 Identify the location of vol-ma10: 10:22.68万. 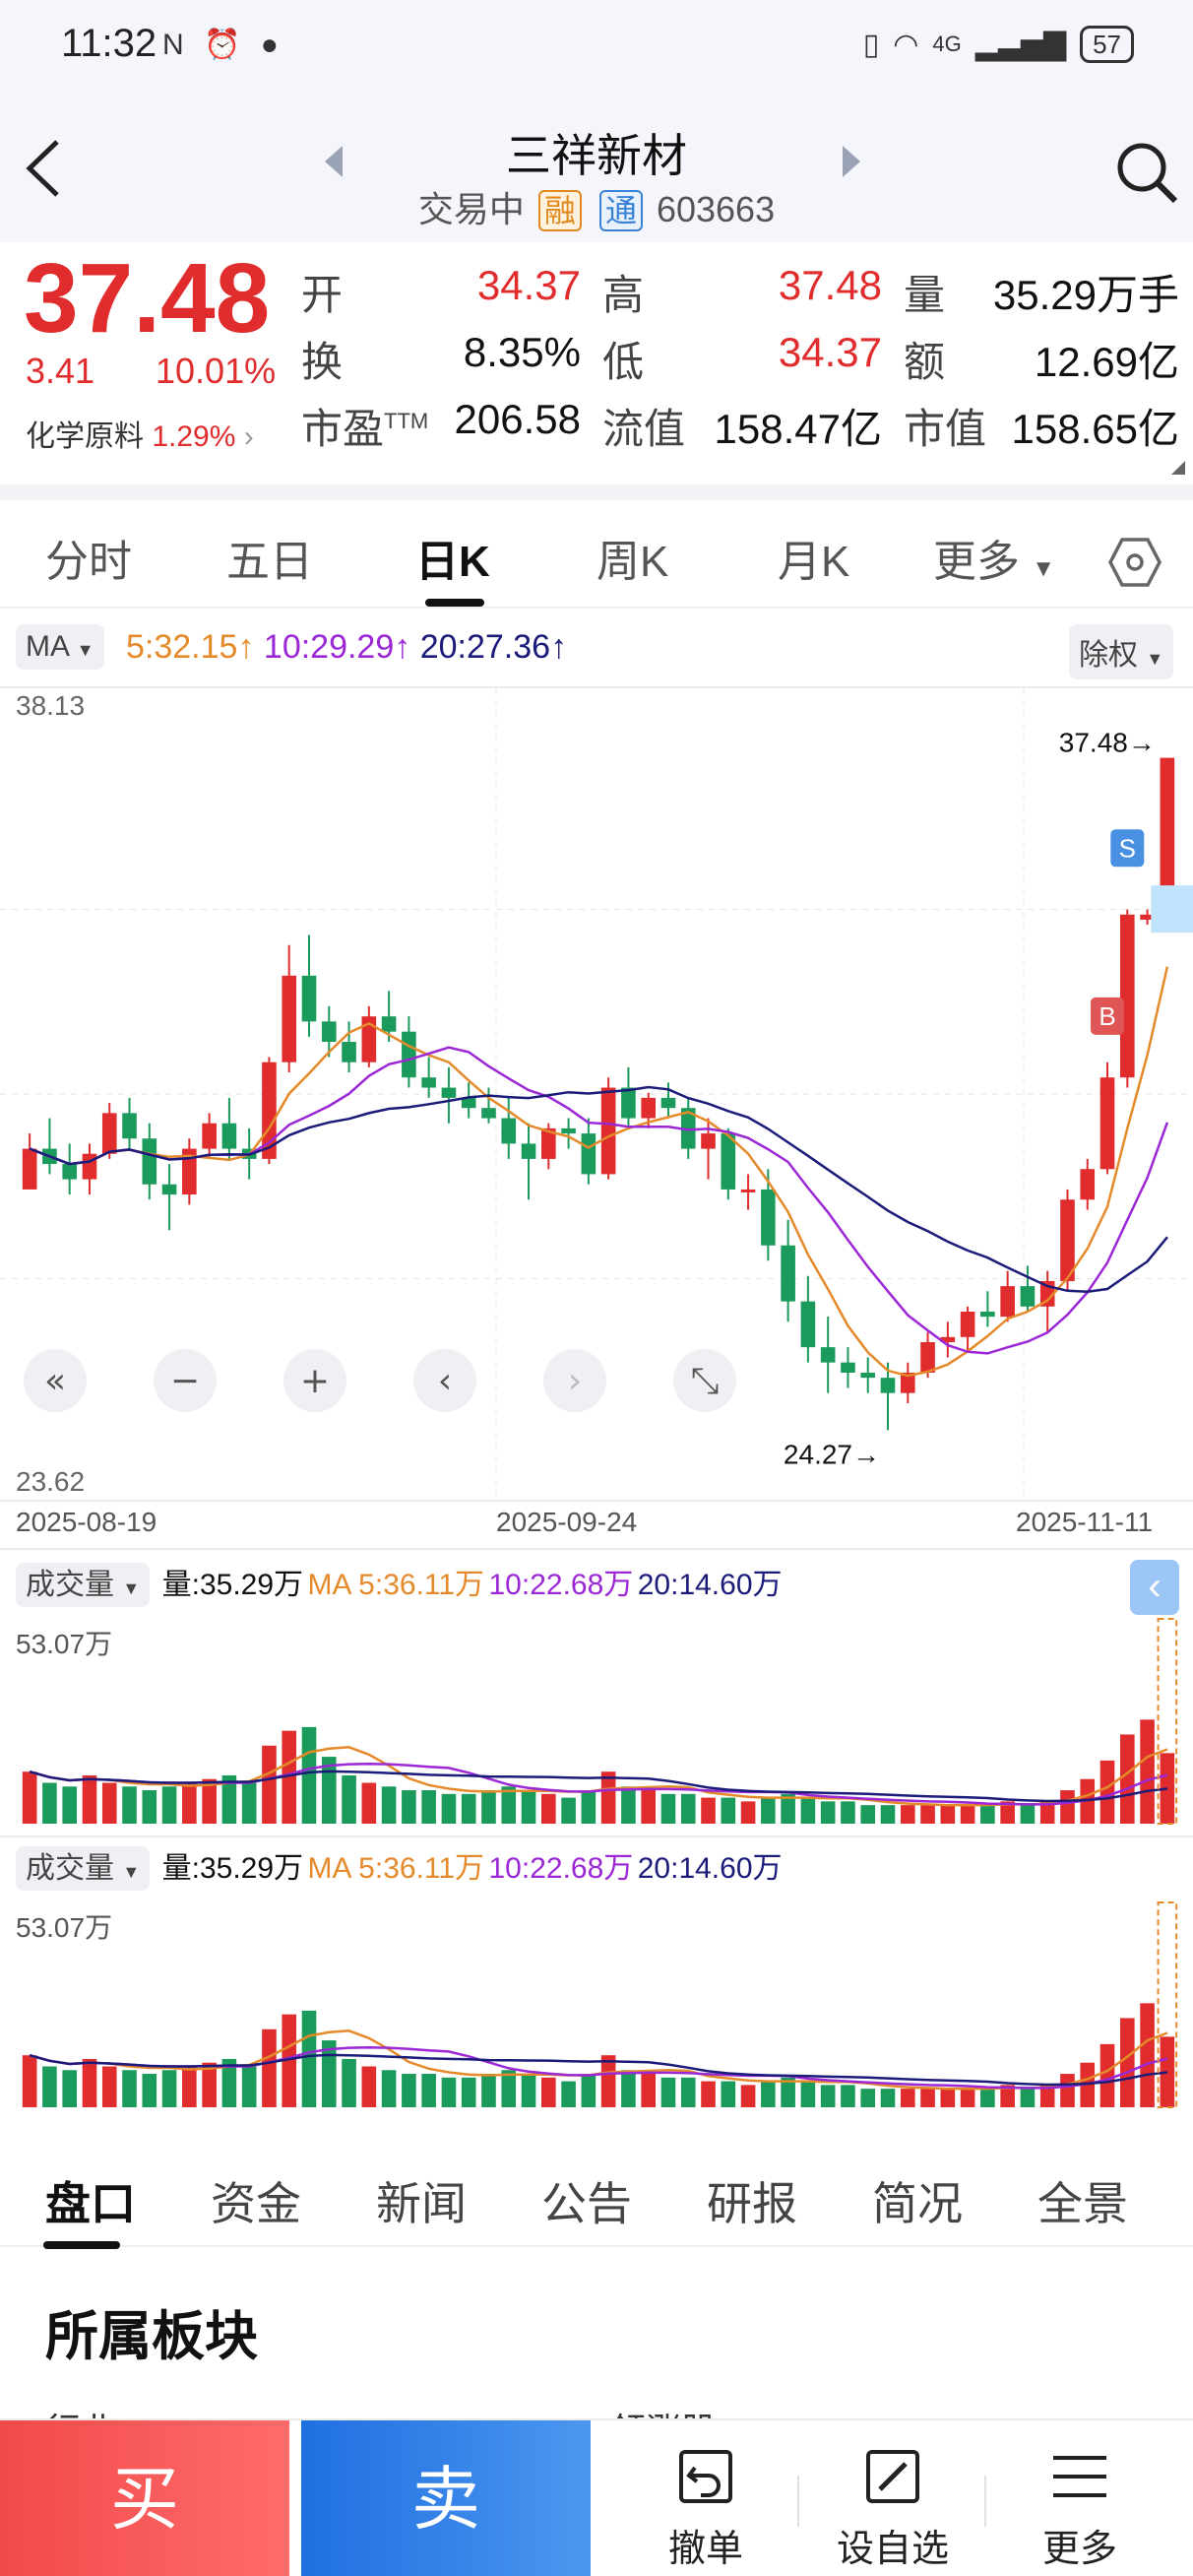
(561, 1868).